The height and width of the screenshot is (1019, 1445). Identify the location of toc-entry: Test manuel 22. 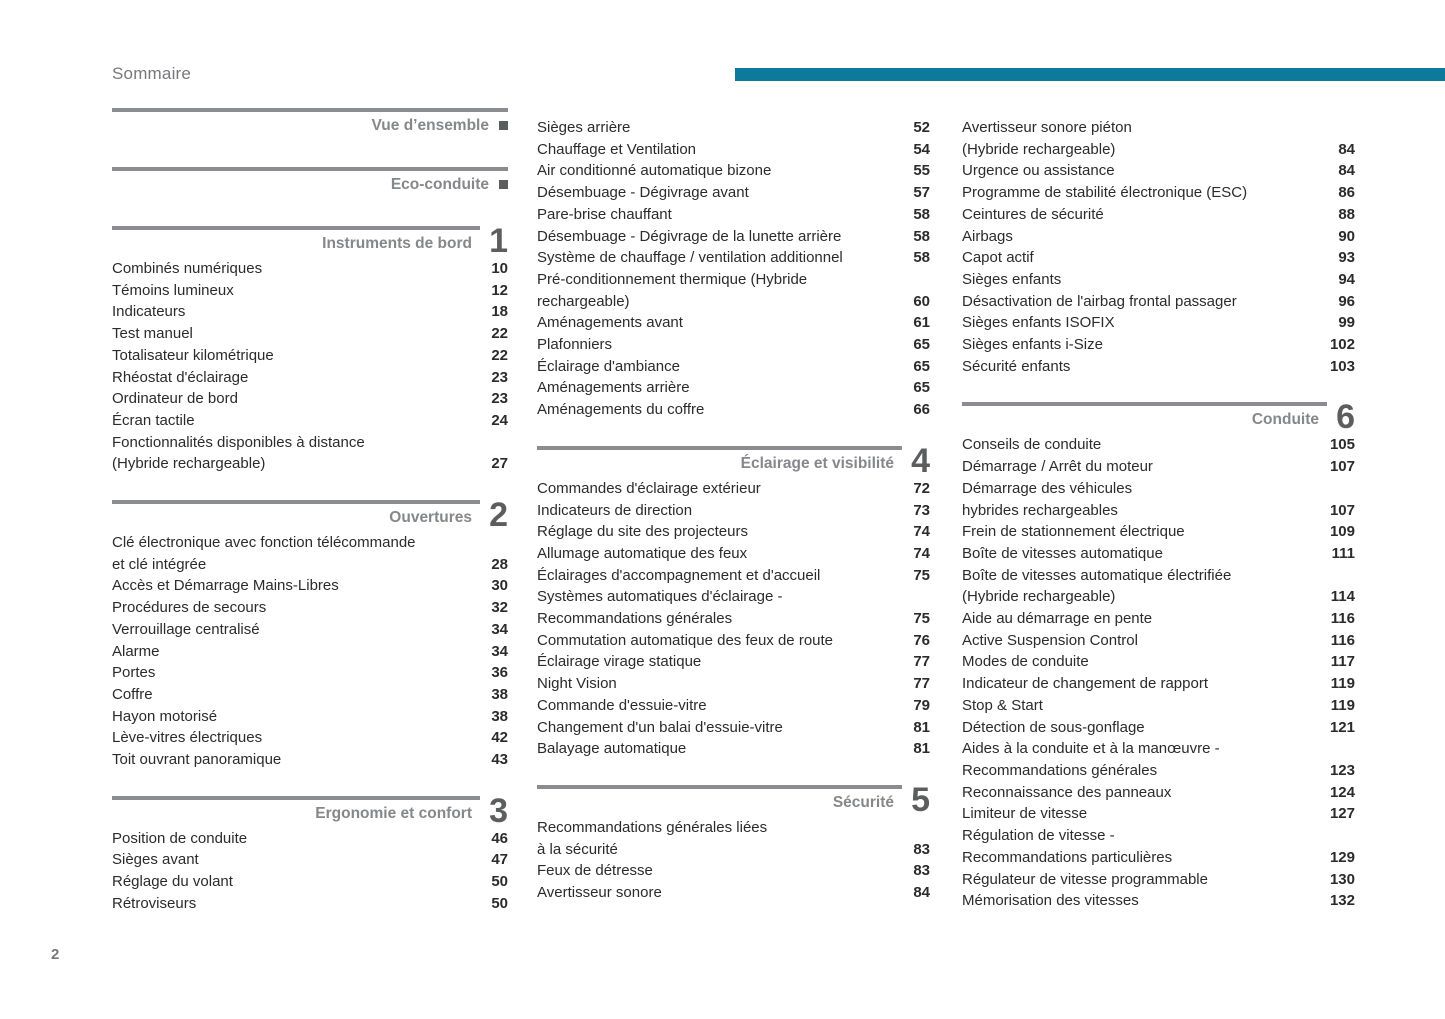
(310, 334).